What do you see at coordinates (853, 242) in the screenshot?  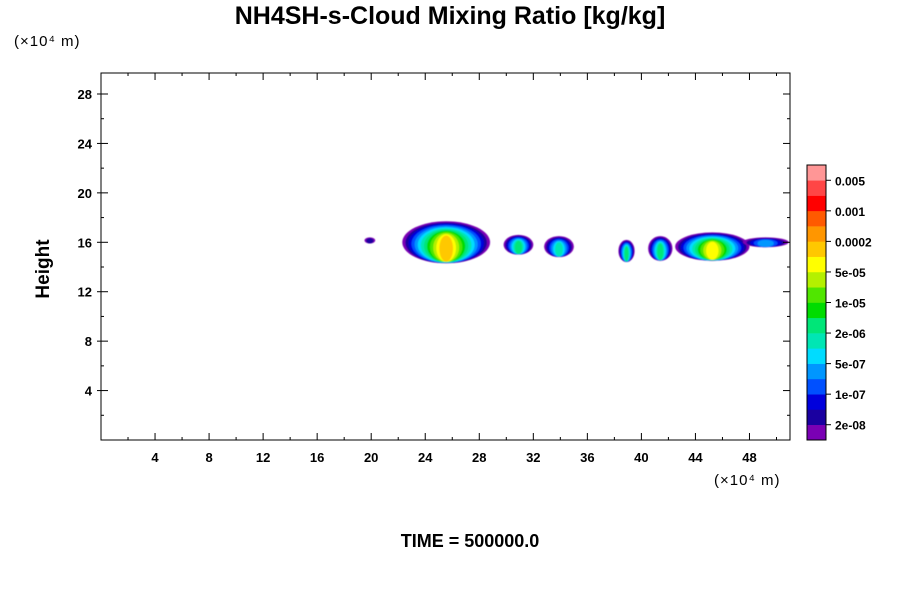 I see `colorbar-label: 0.0002` at bounding box center [853, 242].